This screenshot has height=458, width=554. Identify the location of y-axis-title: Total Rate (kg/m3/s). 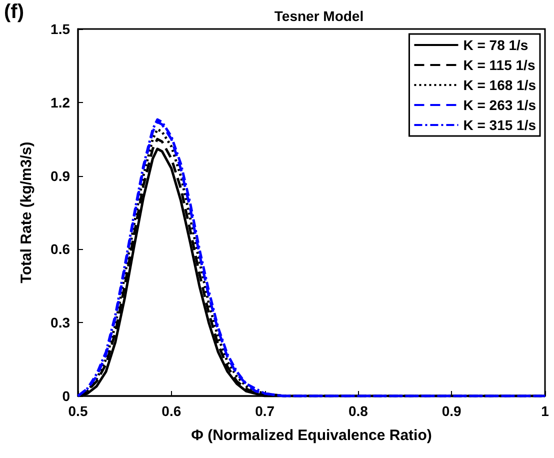
(26, 213).